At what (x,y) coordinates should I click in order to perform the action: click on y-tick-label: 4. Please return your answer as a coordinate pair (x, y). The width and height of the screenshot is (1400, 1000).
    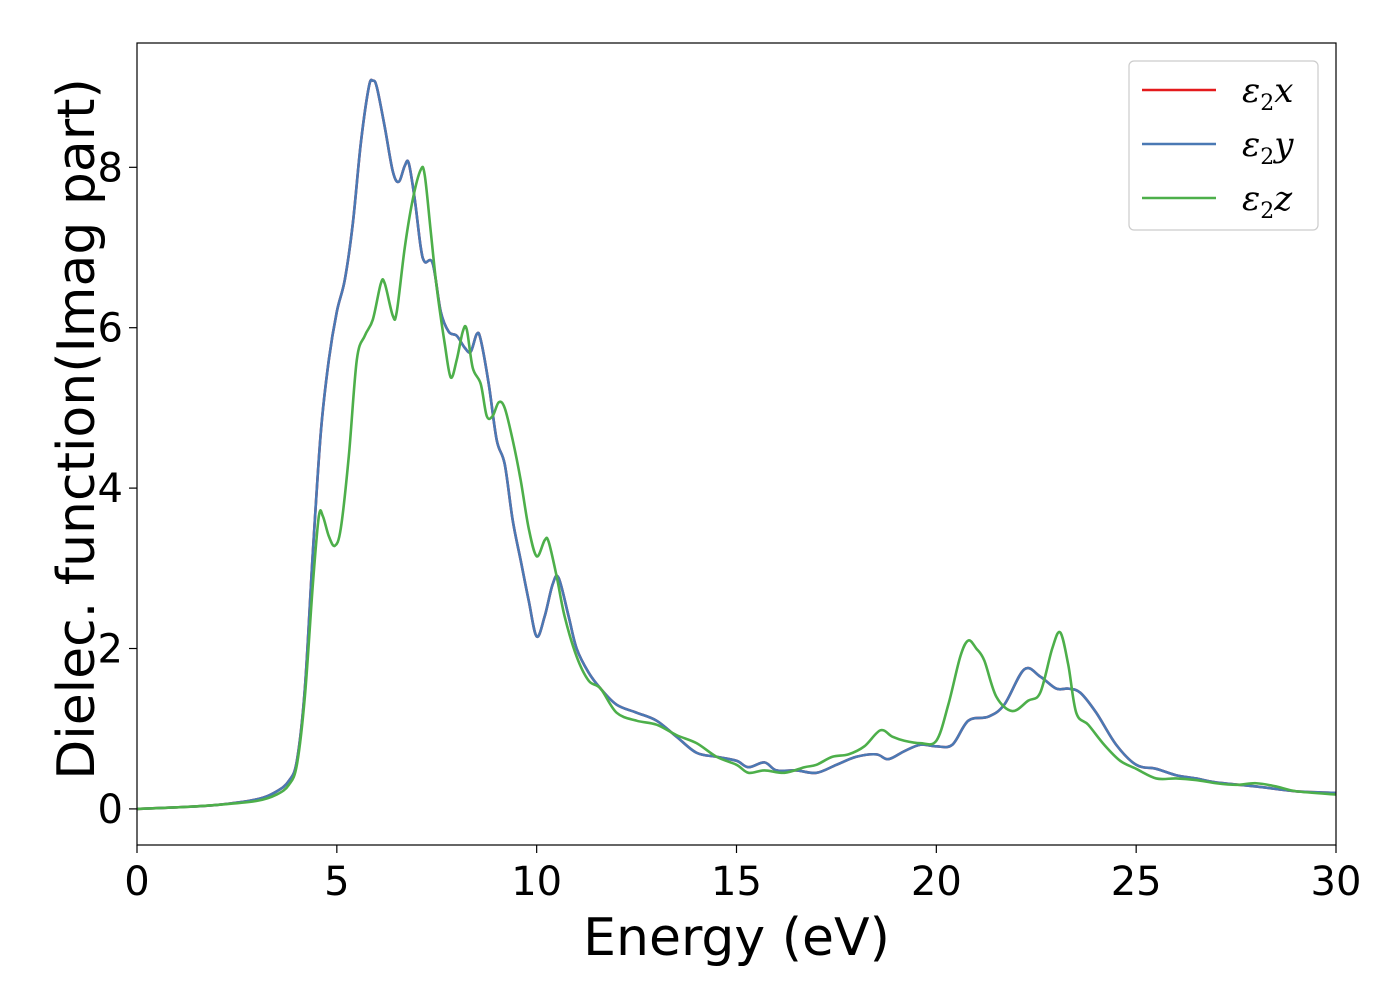
    Looking at the image, I should click on (110, 489).